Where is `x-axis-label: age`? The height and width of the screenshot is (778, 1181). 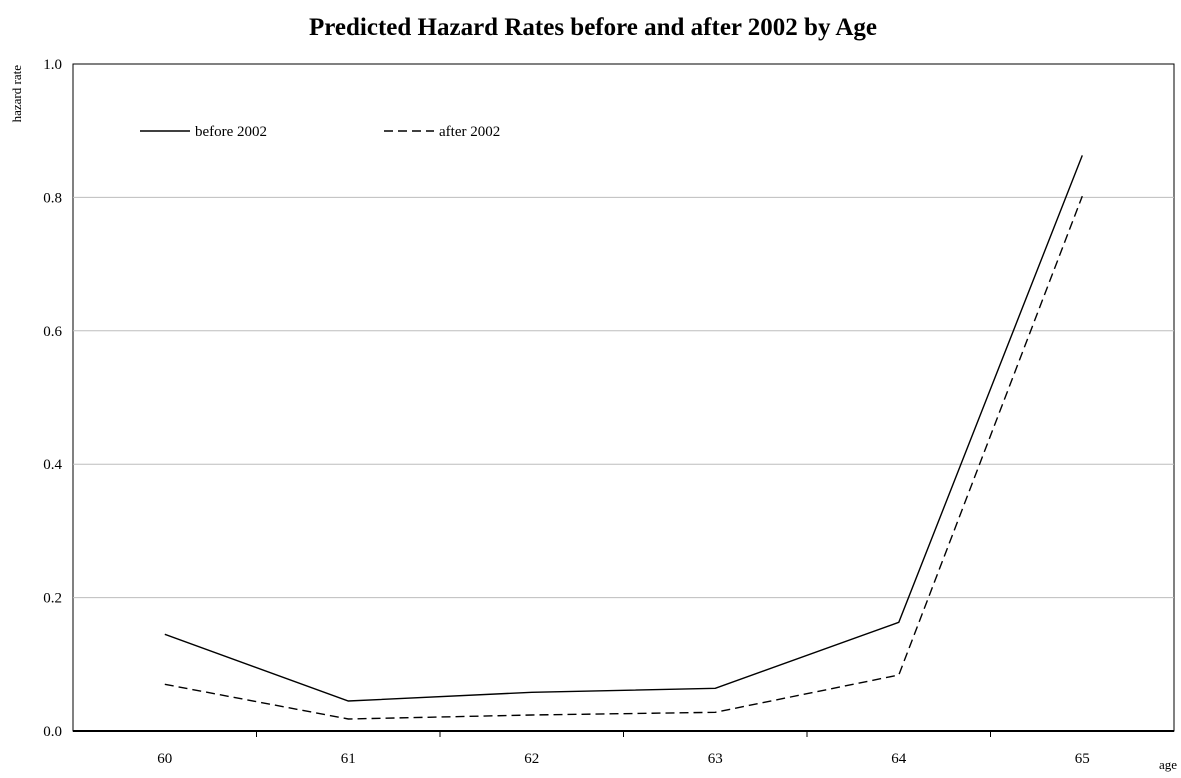
x-axis-label: age is located at coordinates (1168, 764).